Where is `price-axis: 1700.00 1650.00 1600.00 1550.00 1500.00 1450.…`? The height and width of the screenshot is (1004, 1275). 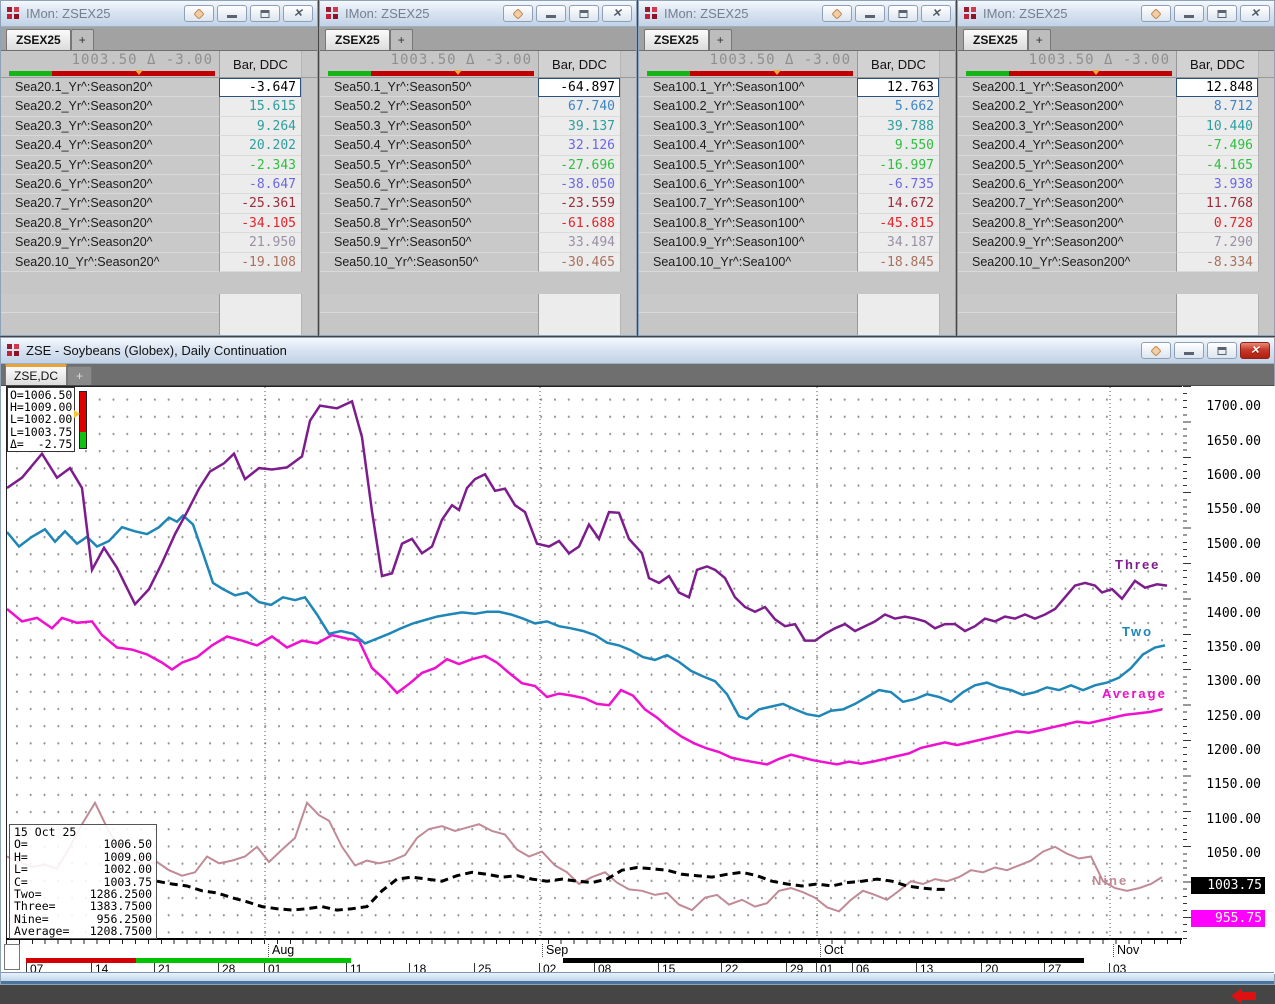 price-axis: 1700.00 1650.00 1600.00 1550.00 1500.00 1450.… is located at coordinates (1229, 695).